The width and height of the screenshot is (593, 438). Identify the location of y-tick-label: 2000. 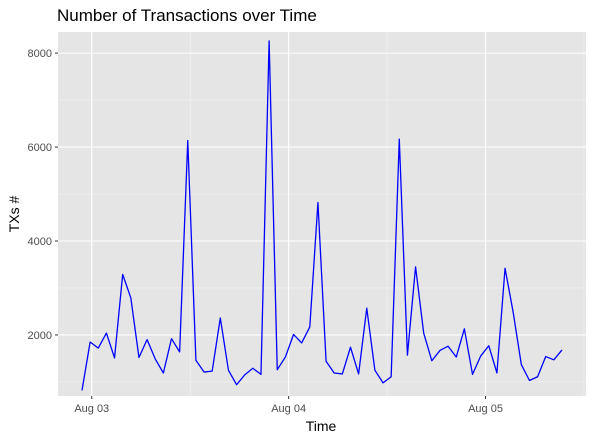
(40, 336).